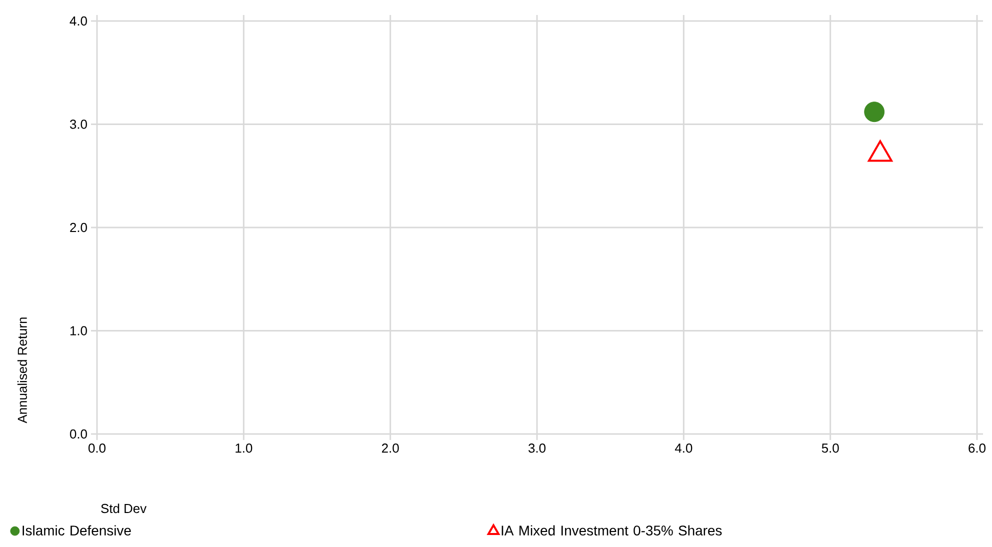 Image resolution: width=992 pixels, height=547 pixels. I want to click on y-tick-label: 1.0, so click(78, 331).